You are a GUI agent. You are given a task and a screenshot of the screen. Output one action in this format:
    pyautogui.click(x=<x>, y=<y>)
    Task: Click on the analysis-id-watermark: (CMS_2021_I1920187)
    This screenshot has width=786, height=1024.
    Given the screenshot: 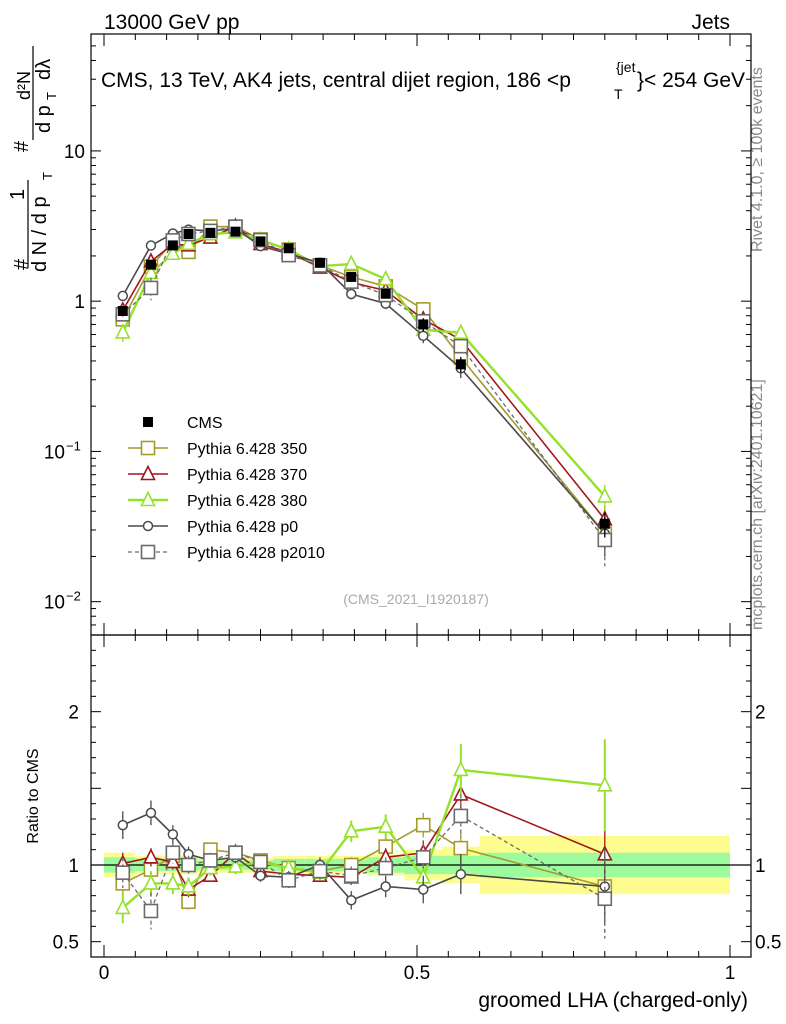 What is the action you would take?
    pyautogui.click(x=416, y=599)
    